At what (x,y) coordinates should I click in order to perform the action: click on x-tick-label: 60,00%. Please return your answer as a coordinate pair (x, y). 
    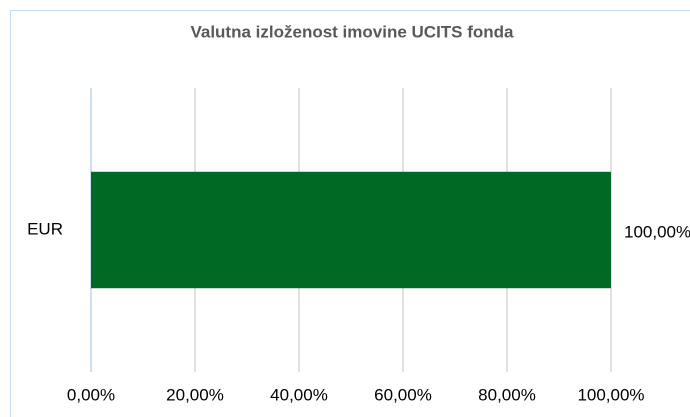
    Looking at the image, I should click on (403, 394).